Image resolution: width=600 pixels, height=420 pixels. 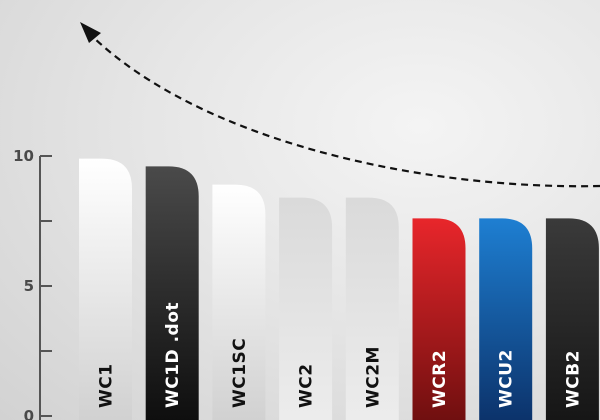 What do you see at coordinates (173, 355) in the screenshot?
I see `bar-label: WC1D .dot` at bounding box center [173, 355].